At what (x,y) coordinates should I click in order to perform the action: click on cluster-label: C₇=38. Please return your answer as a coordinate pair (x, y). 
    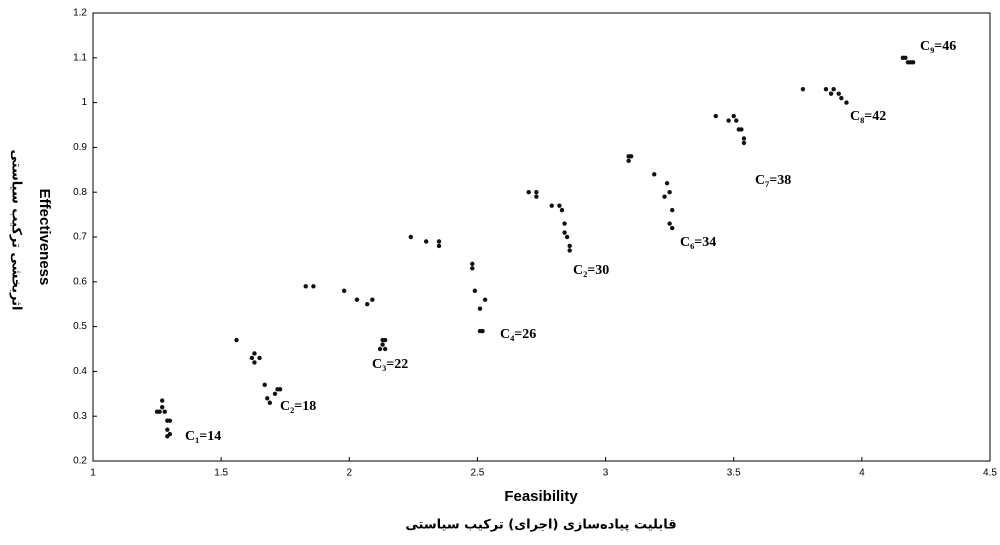
    Looking at the image, I should click on (773, 180).